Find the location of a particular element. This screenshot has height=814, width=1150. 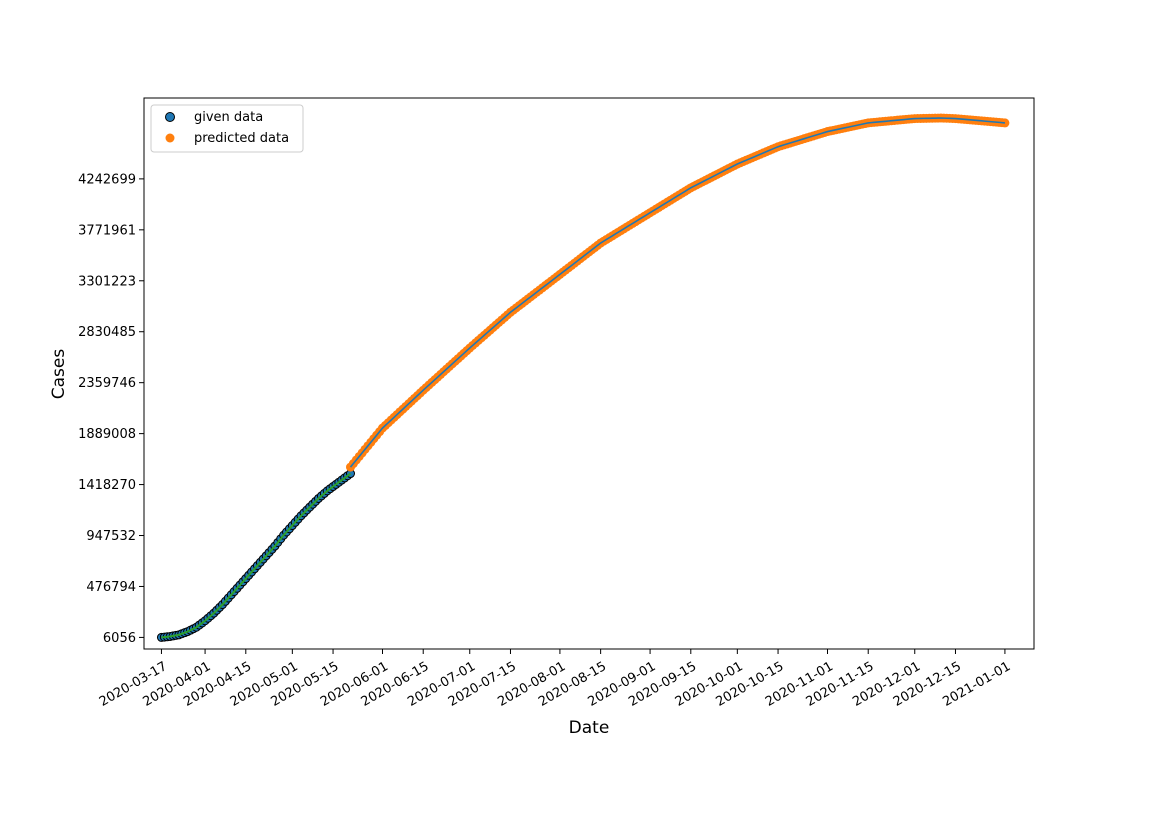

y-tick-label: 4242699 is located at coordinates (107, 179).